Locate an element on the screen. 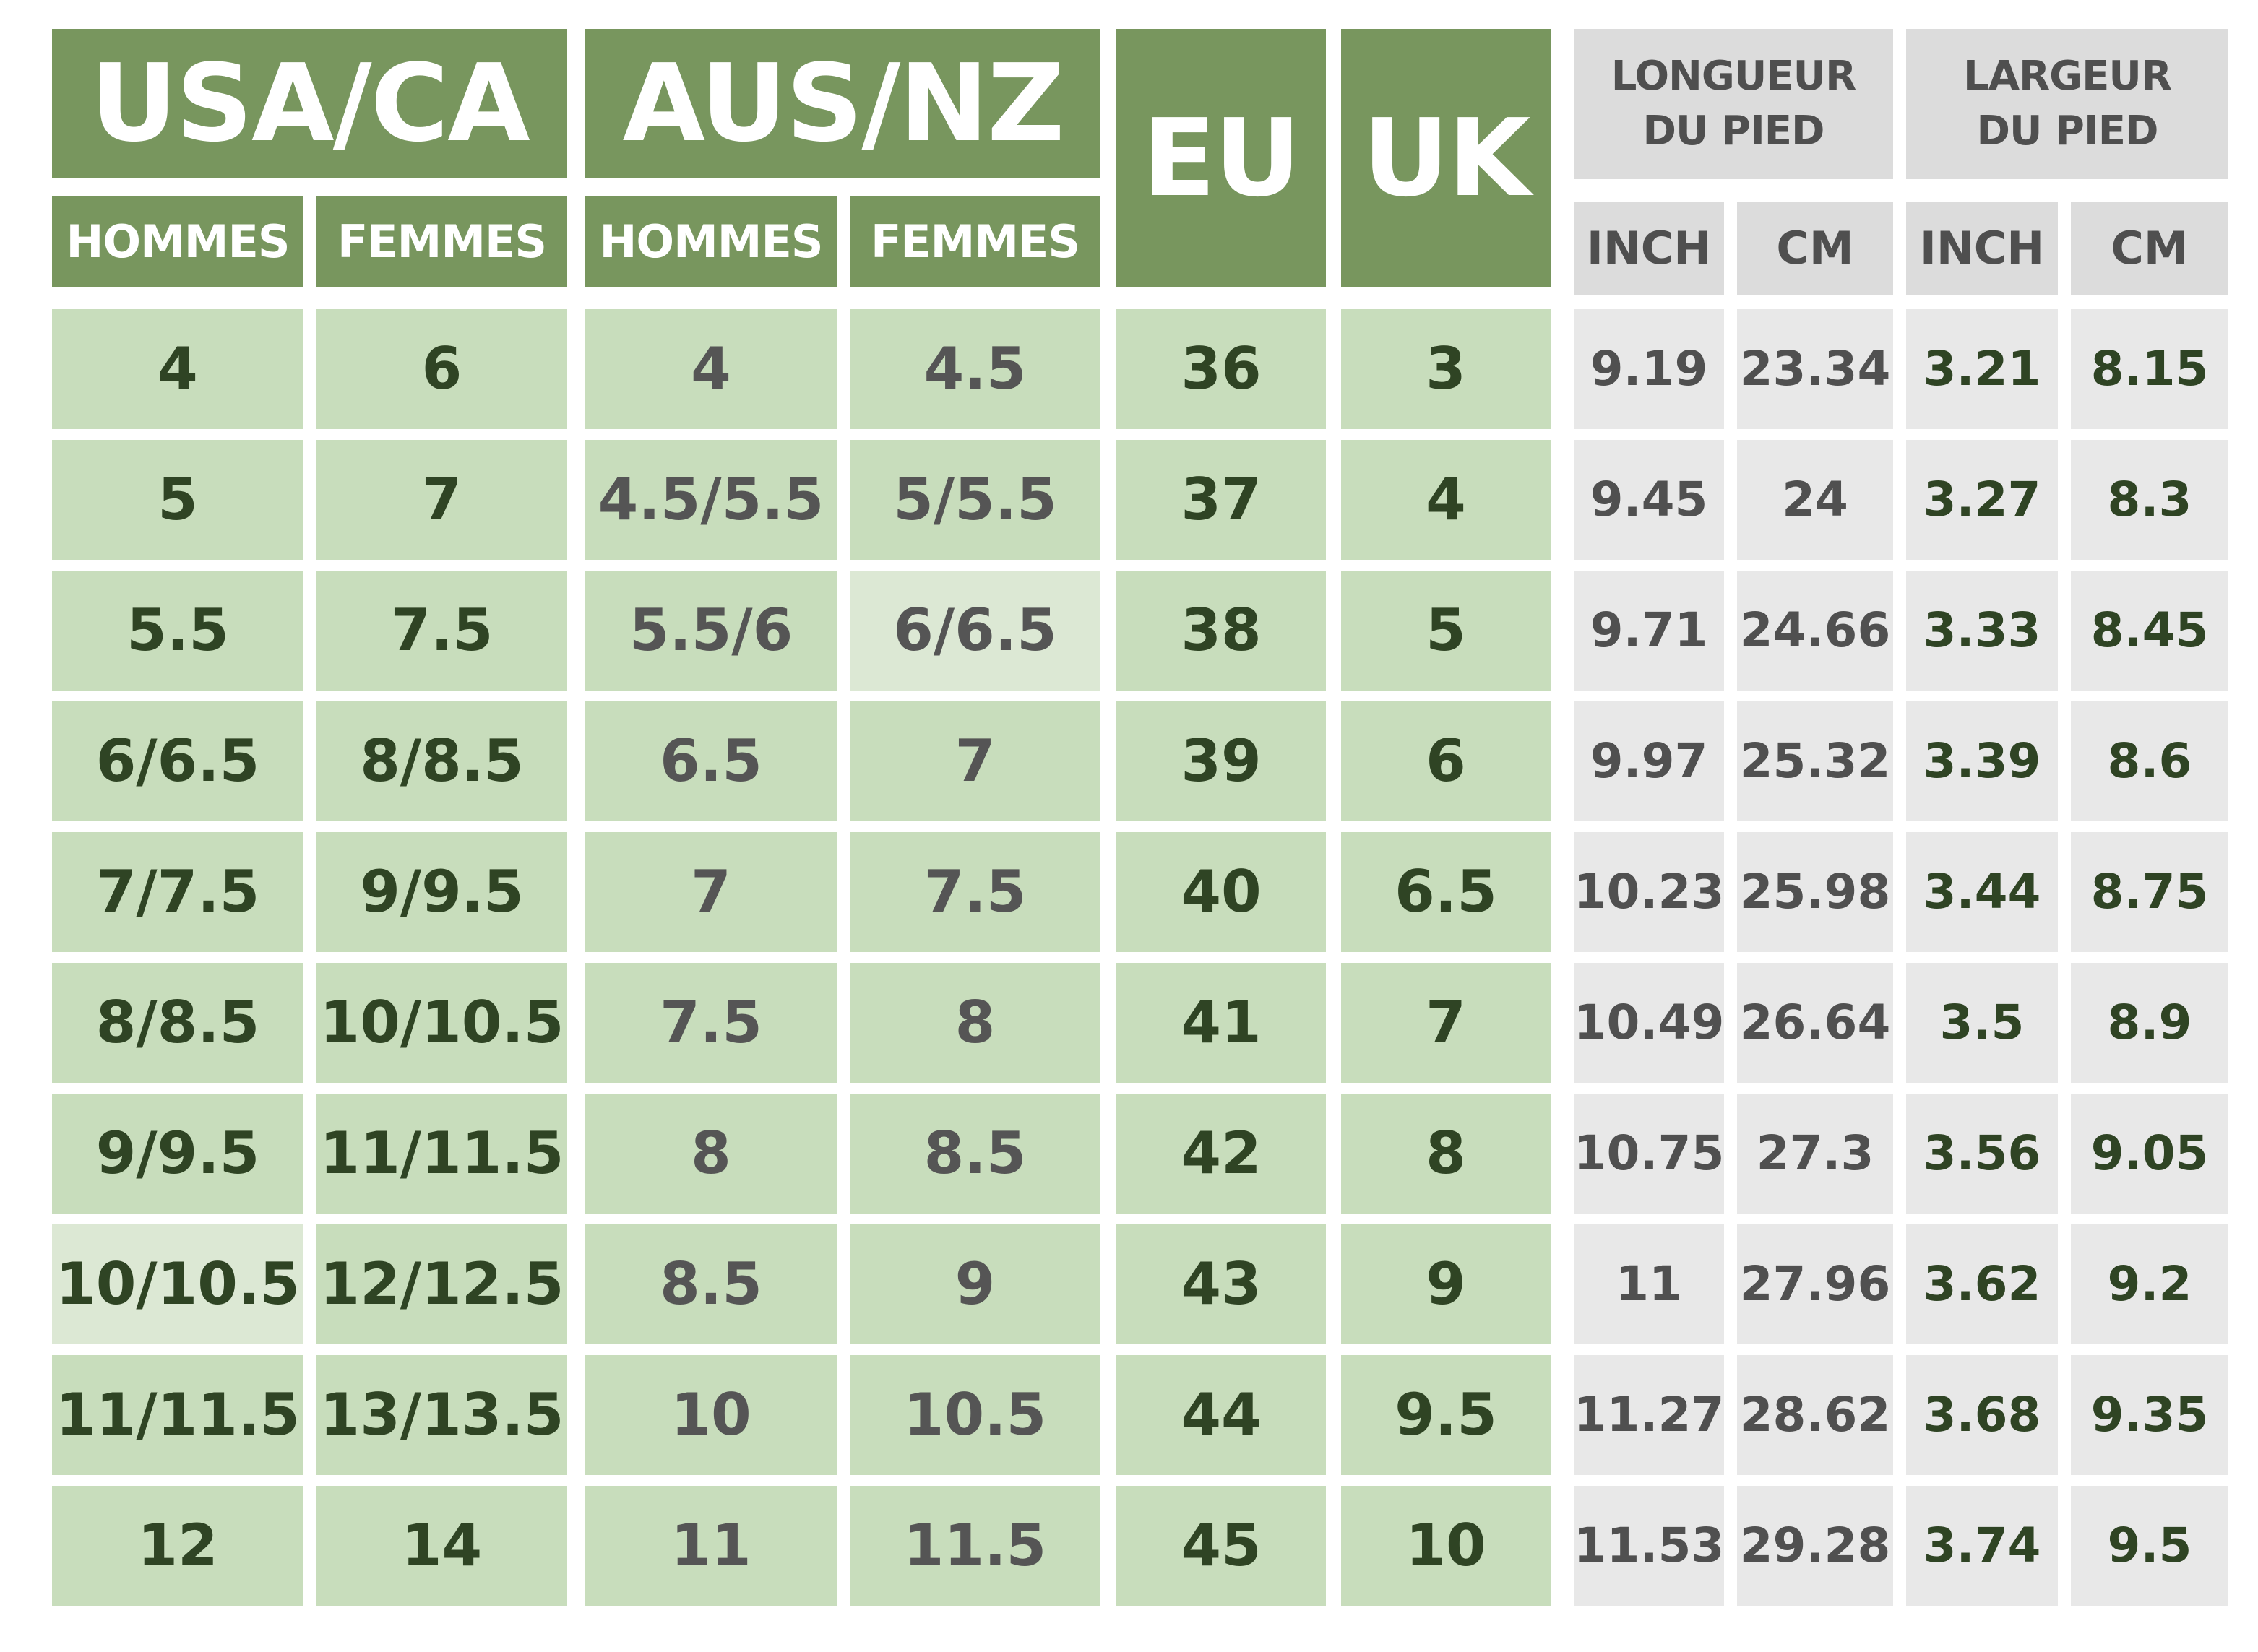  usa-hommes-cell: 4 is located at coordinates (177, 369).